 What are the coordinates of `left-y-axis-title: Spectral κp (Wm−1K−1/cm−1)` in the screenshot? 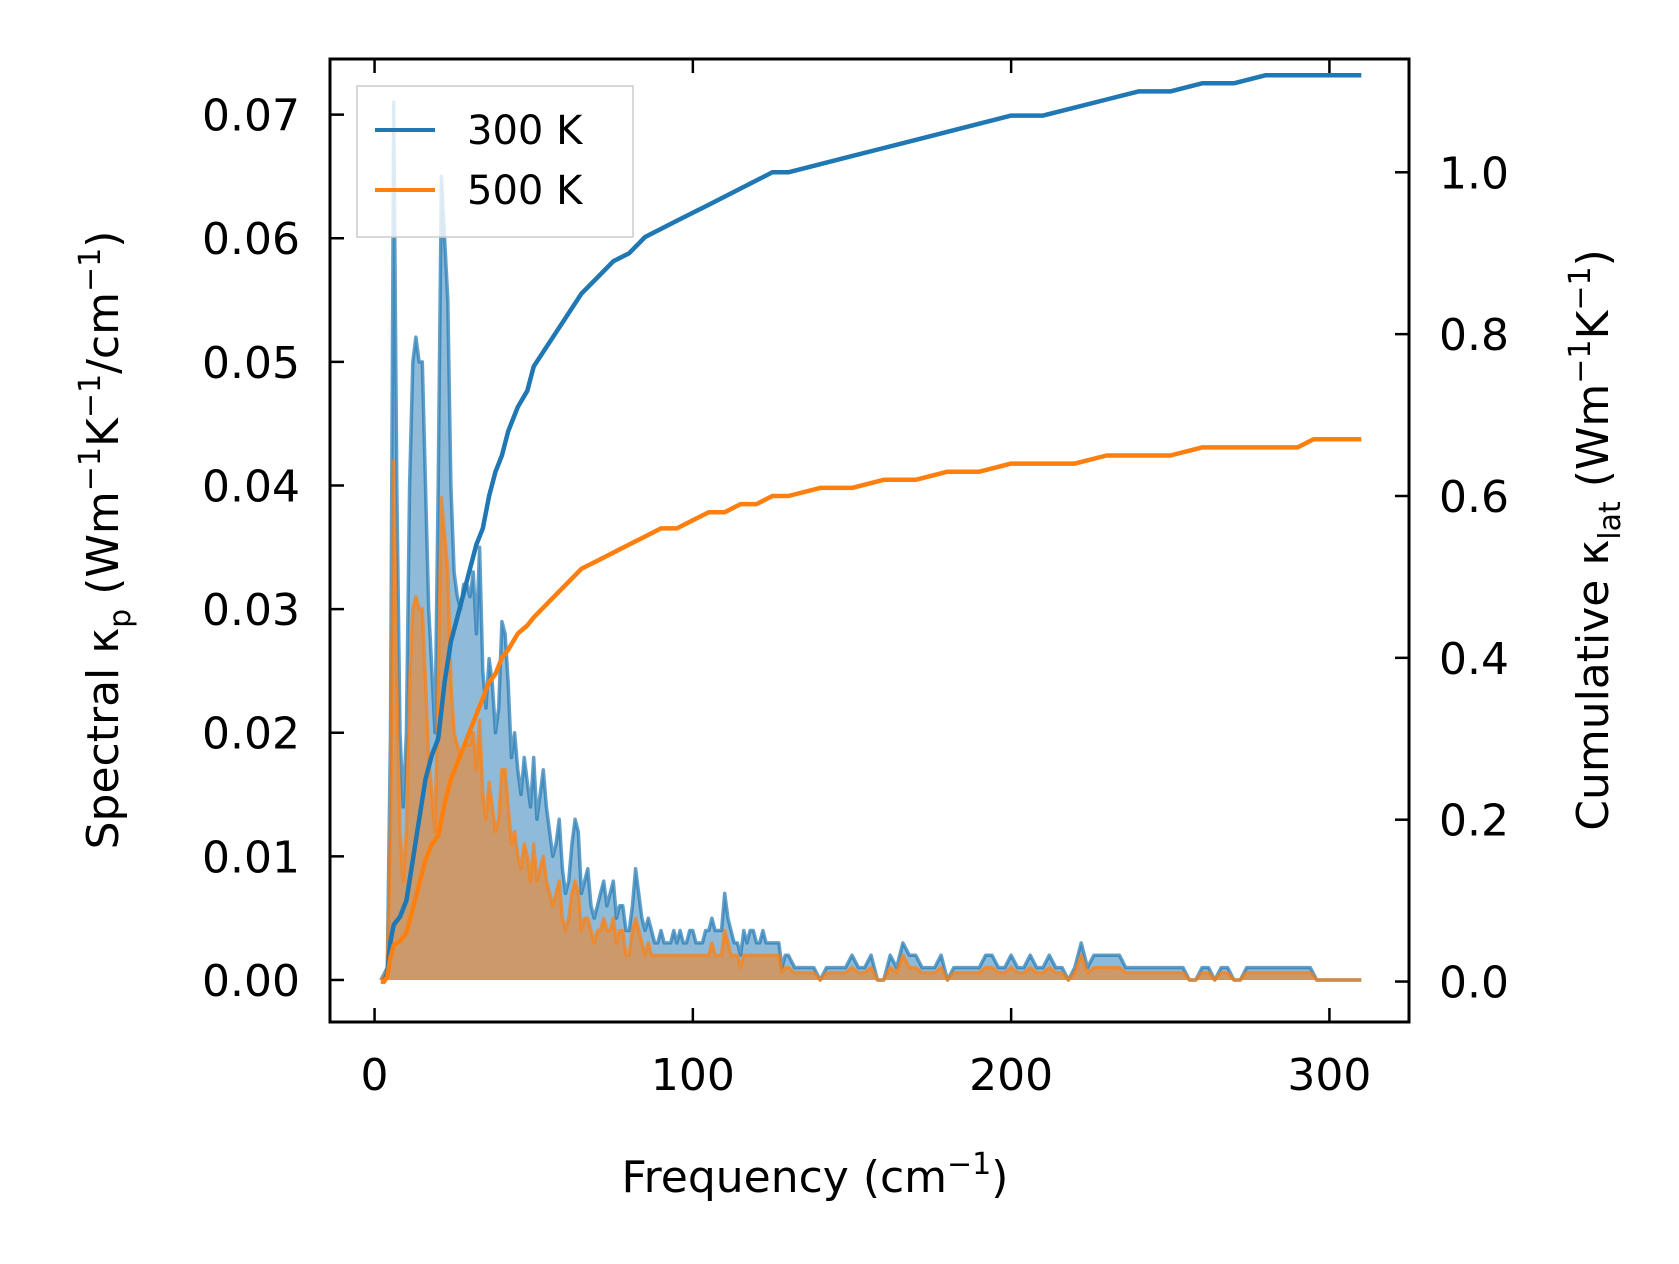 It's located at (105, 540).